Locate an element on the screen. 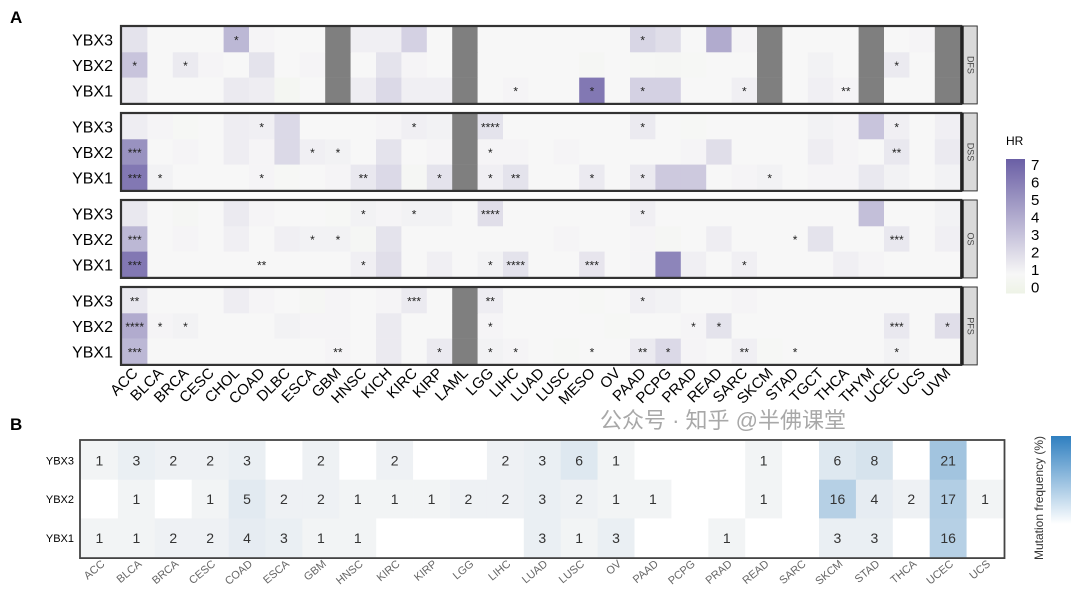 Image resolution: width=1080 pixels, height=599 pixels. mutation-legend-title: Mutation frequency (%) is located at coordinates (1039, 498).